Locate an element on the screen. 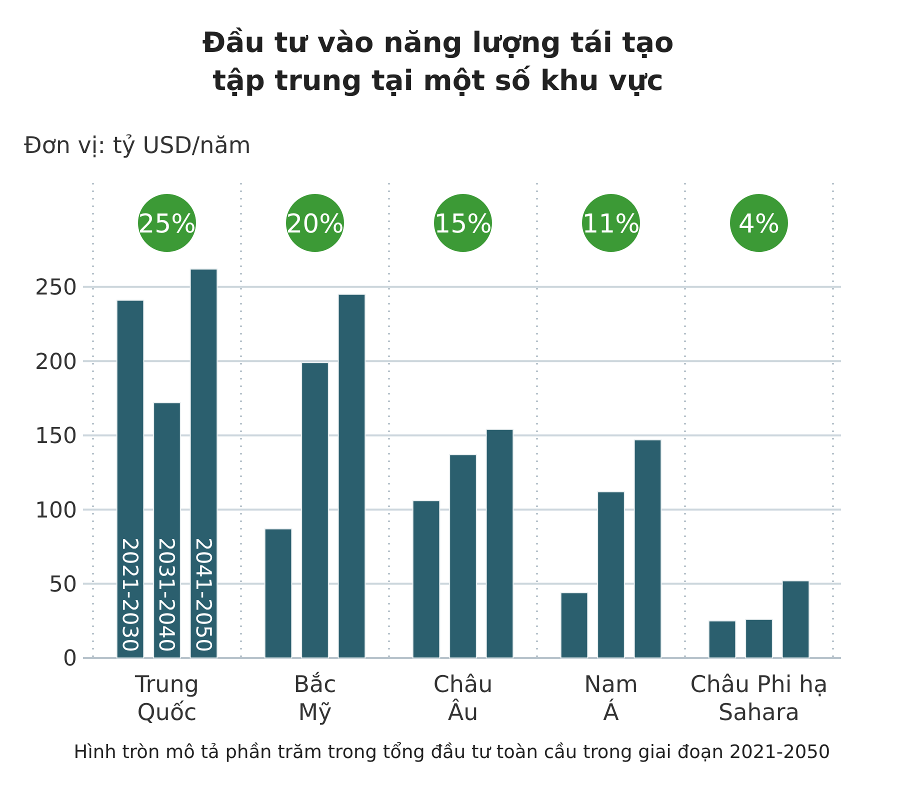  y-tick-label: 0 is located at coordinates (70, 659).